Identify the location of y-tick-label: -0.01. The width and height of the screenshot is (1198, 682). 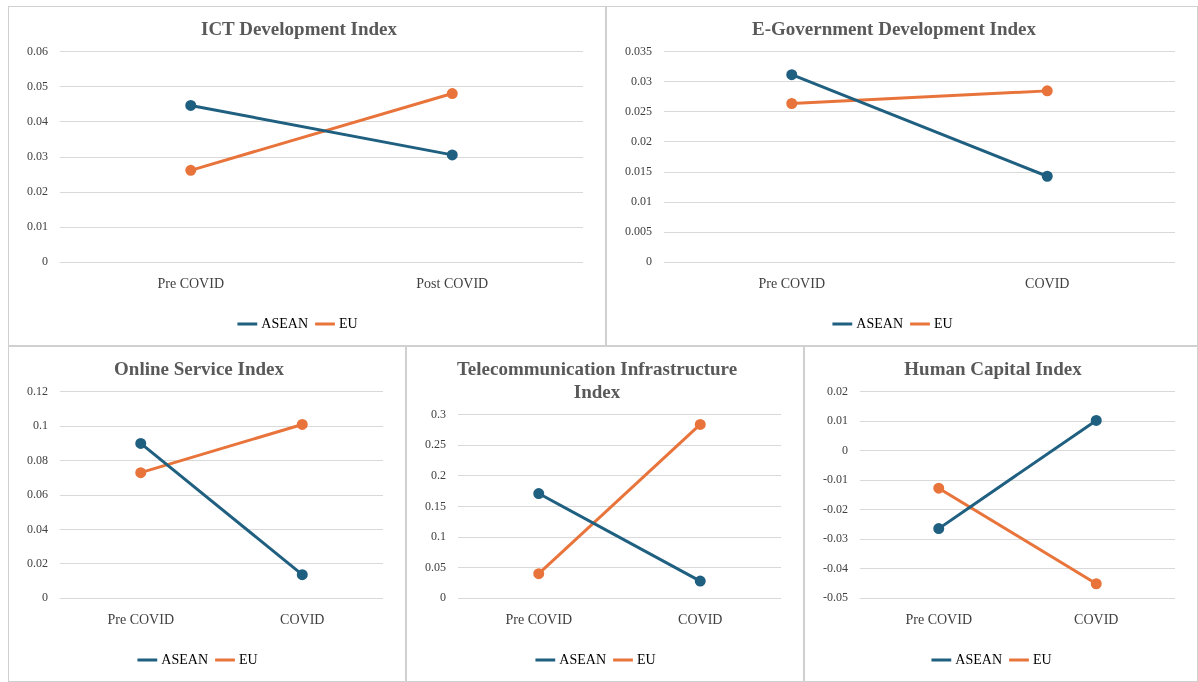
(835, 479).